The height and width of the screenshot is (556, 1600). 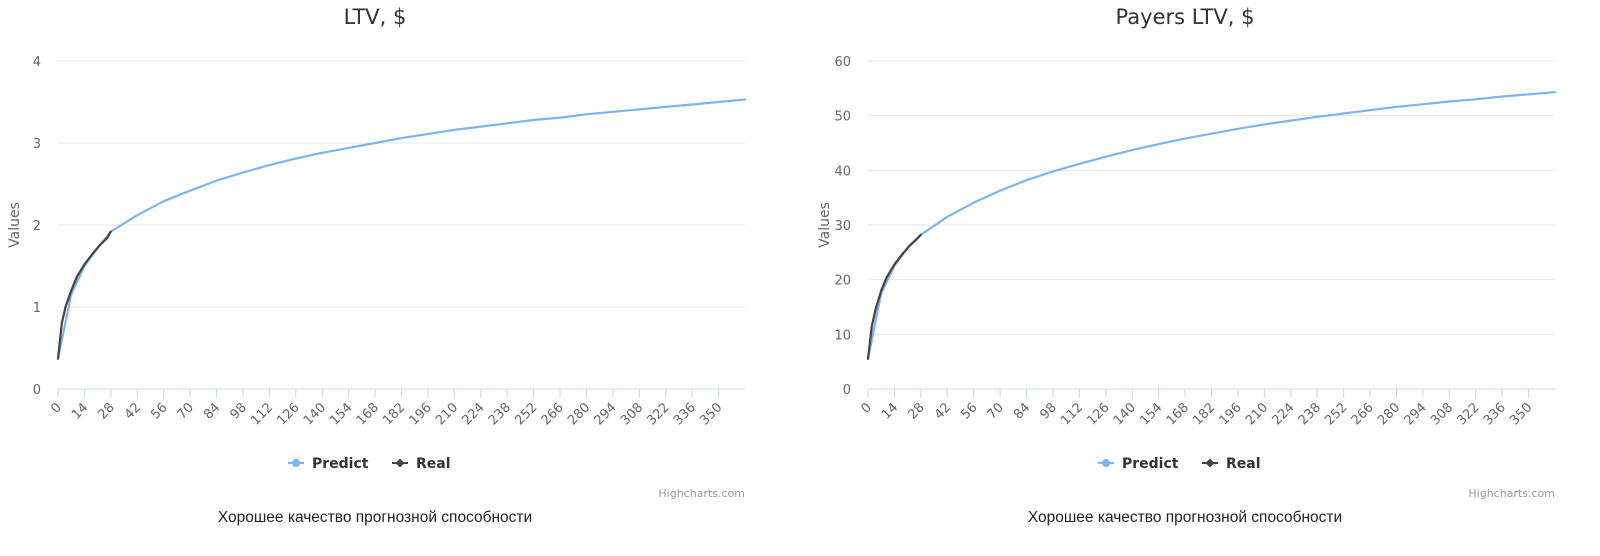 What do you see at coordinates (685, 414) in the screenshot?
I see `chart0-x-tick-label: 336` at bounding box center [685, 414].